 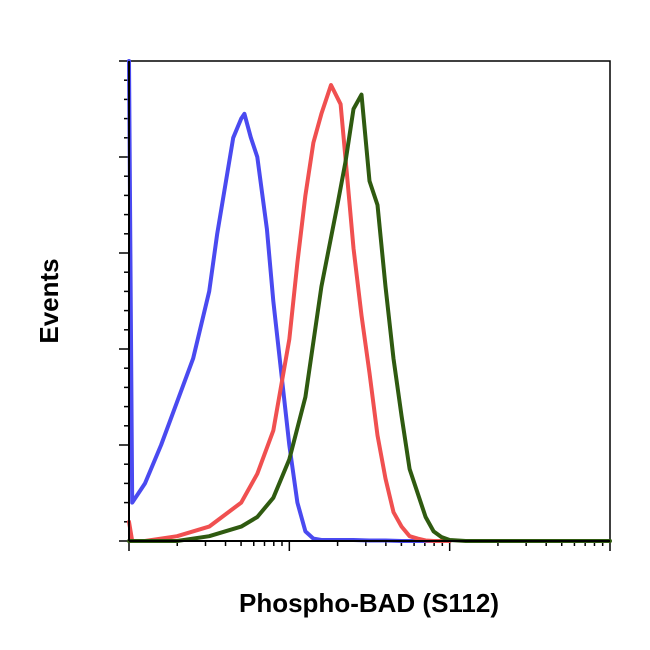 What do you see at coordinates (49, 300) in the screenshot?
I see `y-axis-label: Events` at bounding box center [49, 300].